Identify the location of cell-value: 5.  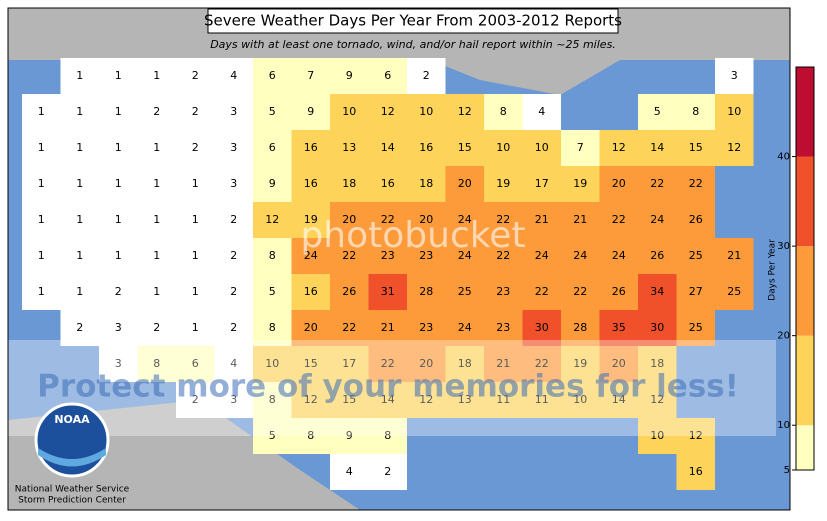
(272, 435).